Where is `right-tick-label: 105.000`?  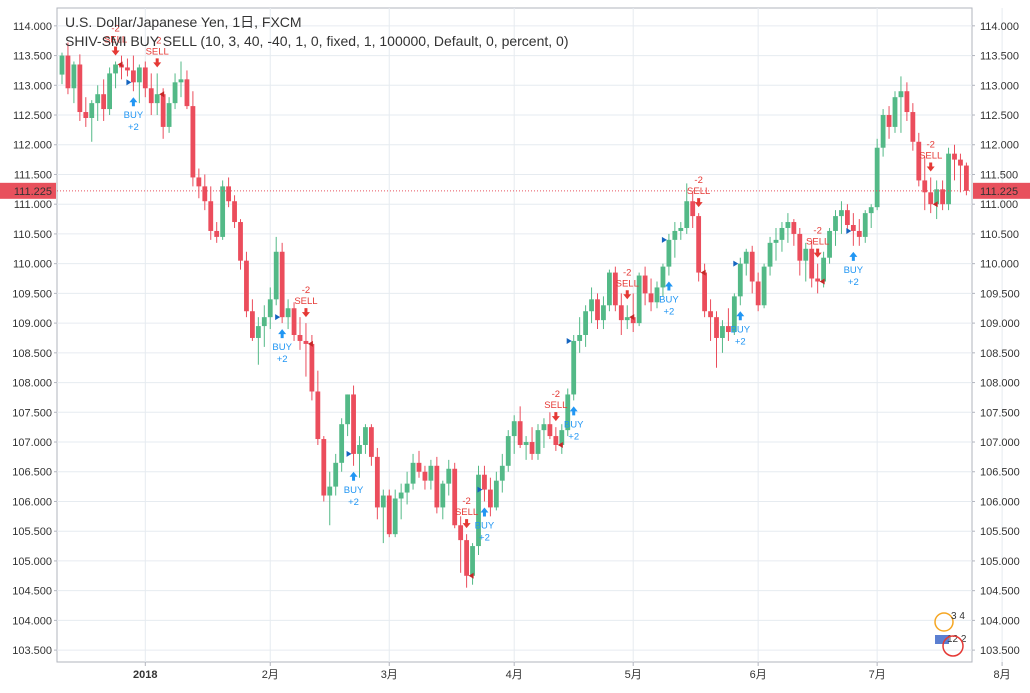 right-tick-label: 105.000 is located at coordinates (1000, 562).